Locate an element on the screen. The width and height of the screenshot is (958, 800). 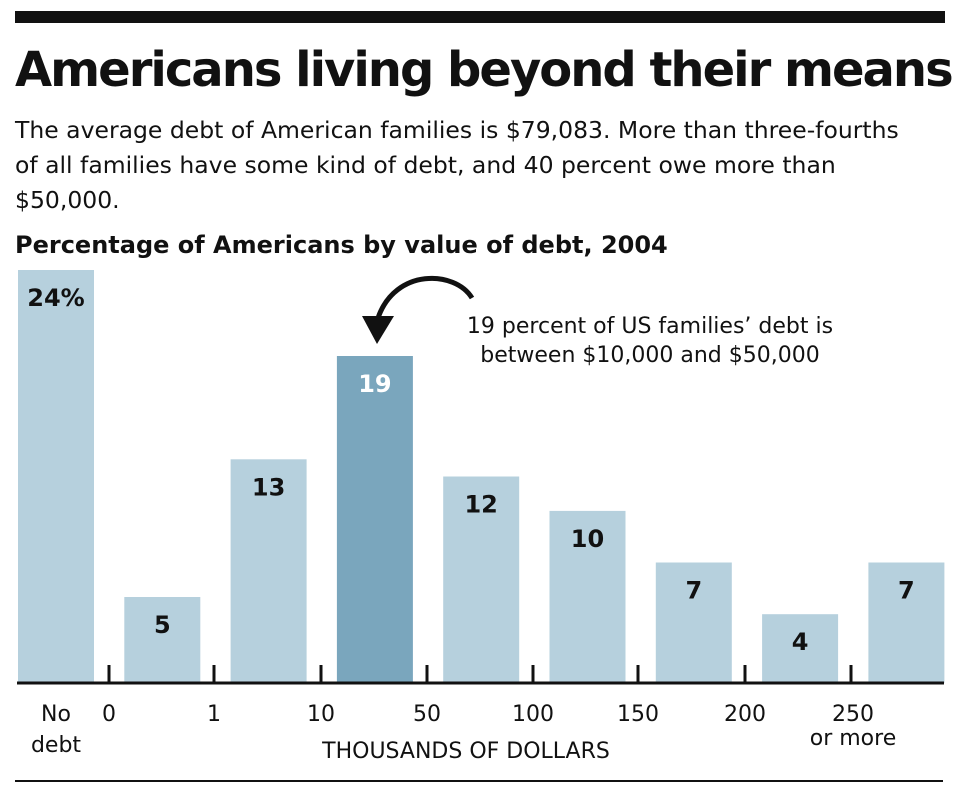
bar-value-label-8: 4 is located at coordinates (800, 642).